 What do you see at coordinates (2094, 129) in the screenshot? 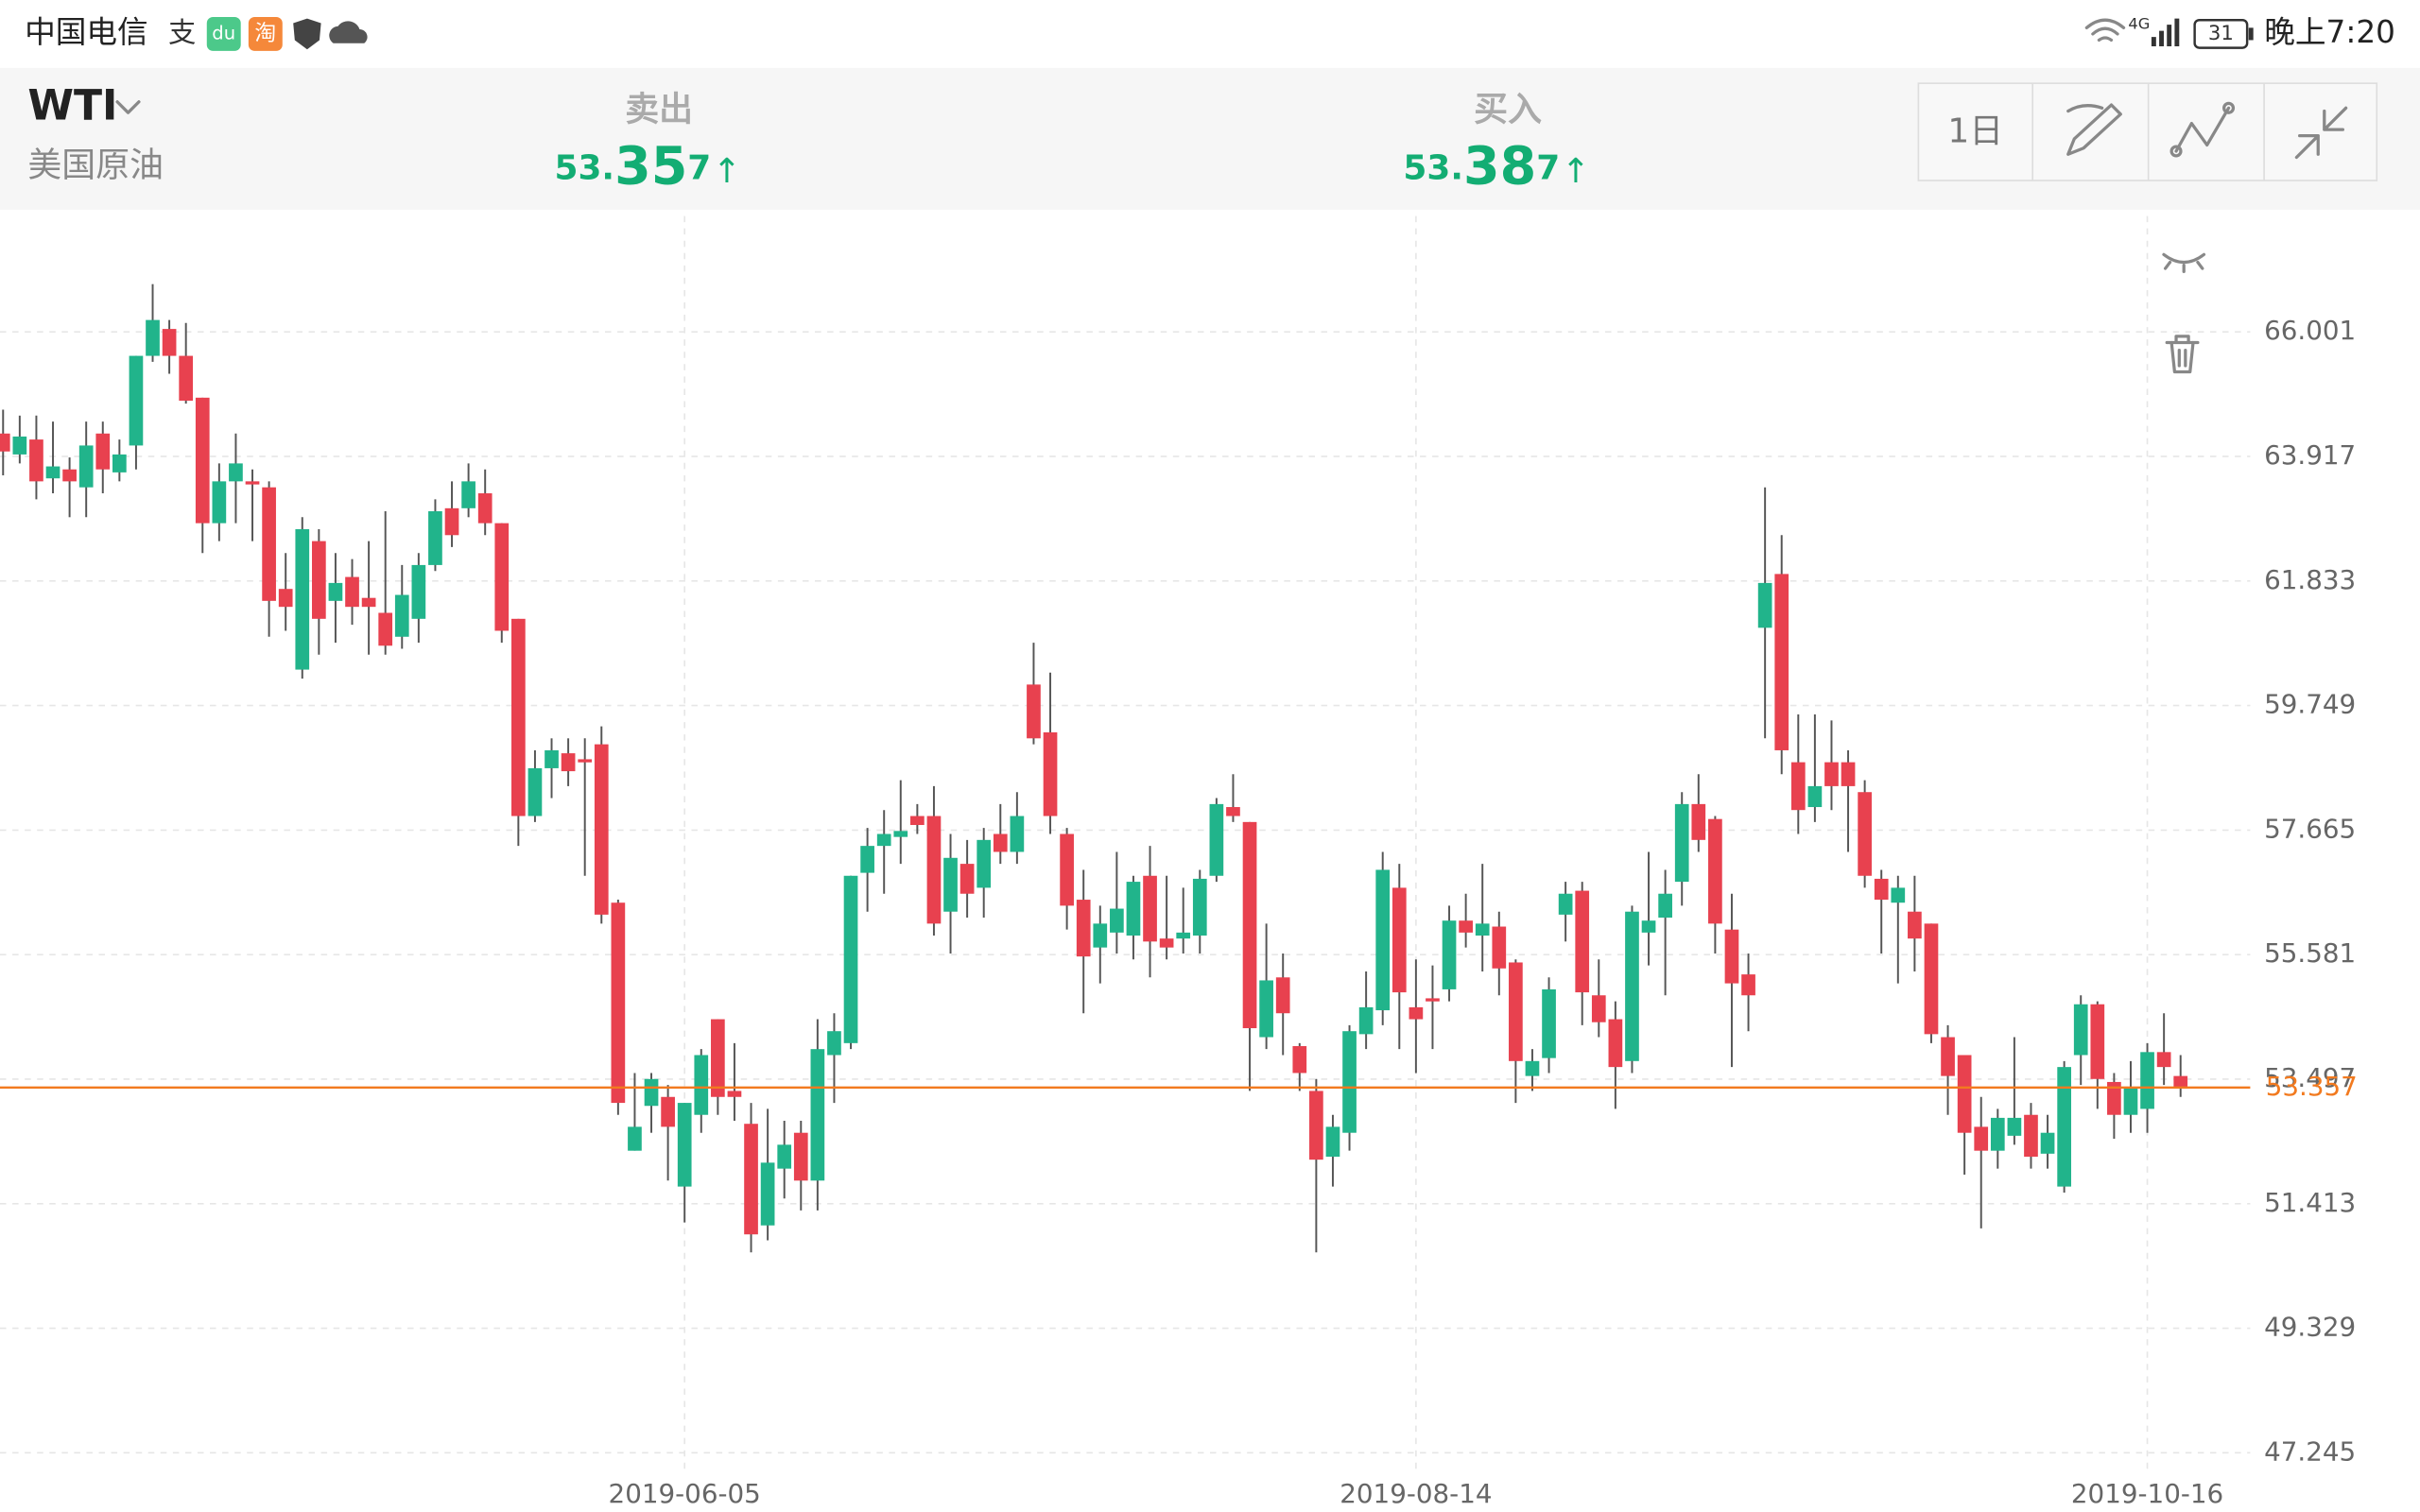
I see `draw-button` at bounding box center [2094, 129].